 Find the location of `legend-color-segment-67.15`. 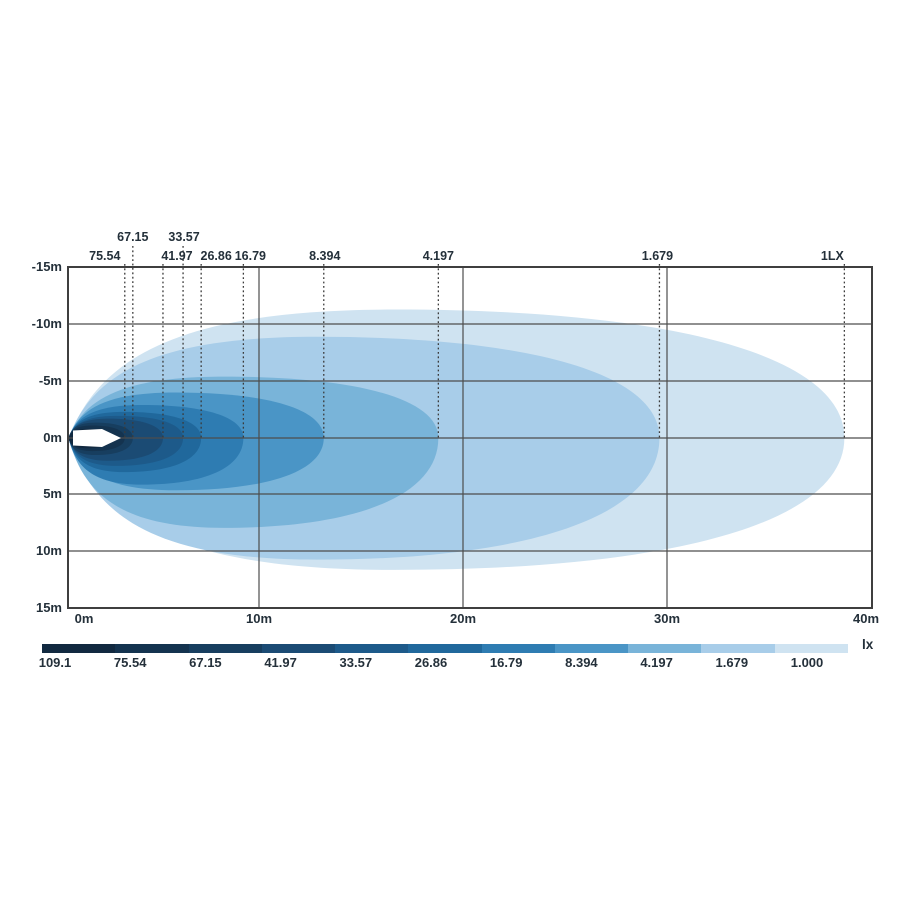

legend-color-segment-67.15 is located at coordinates (225, 648).